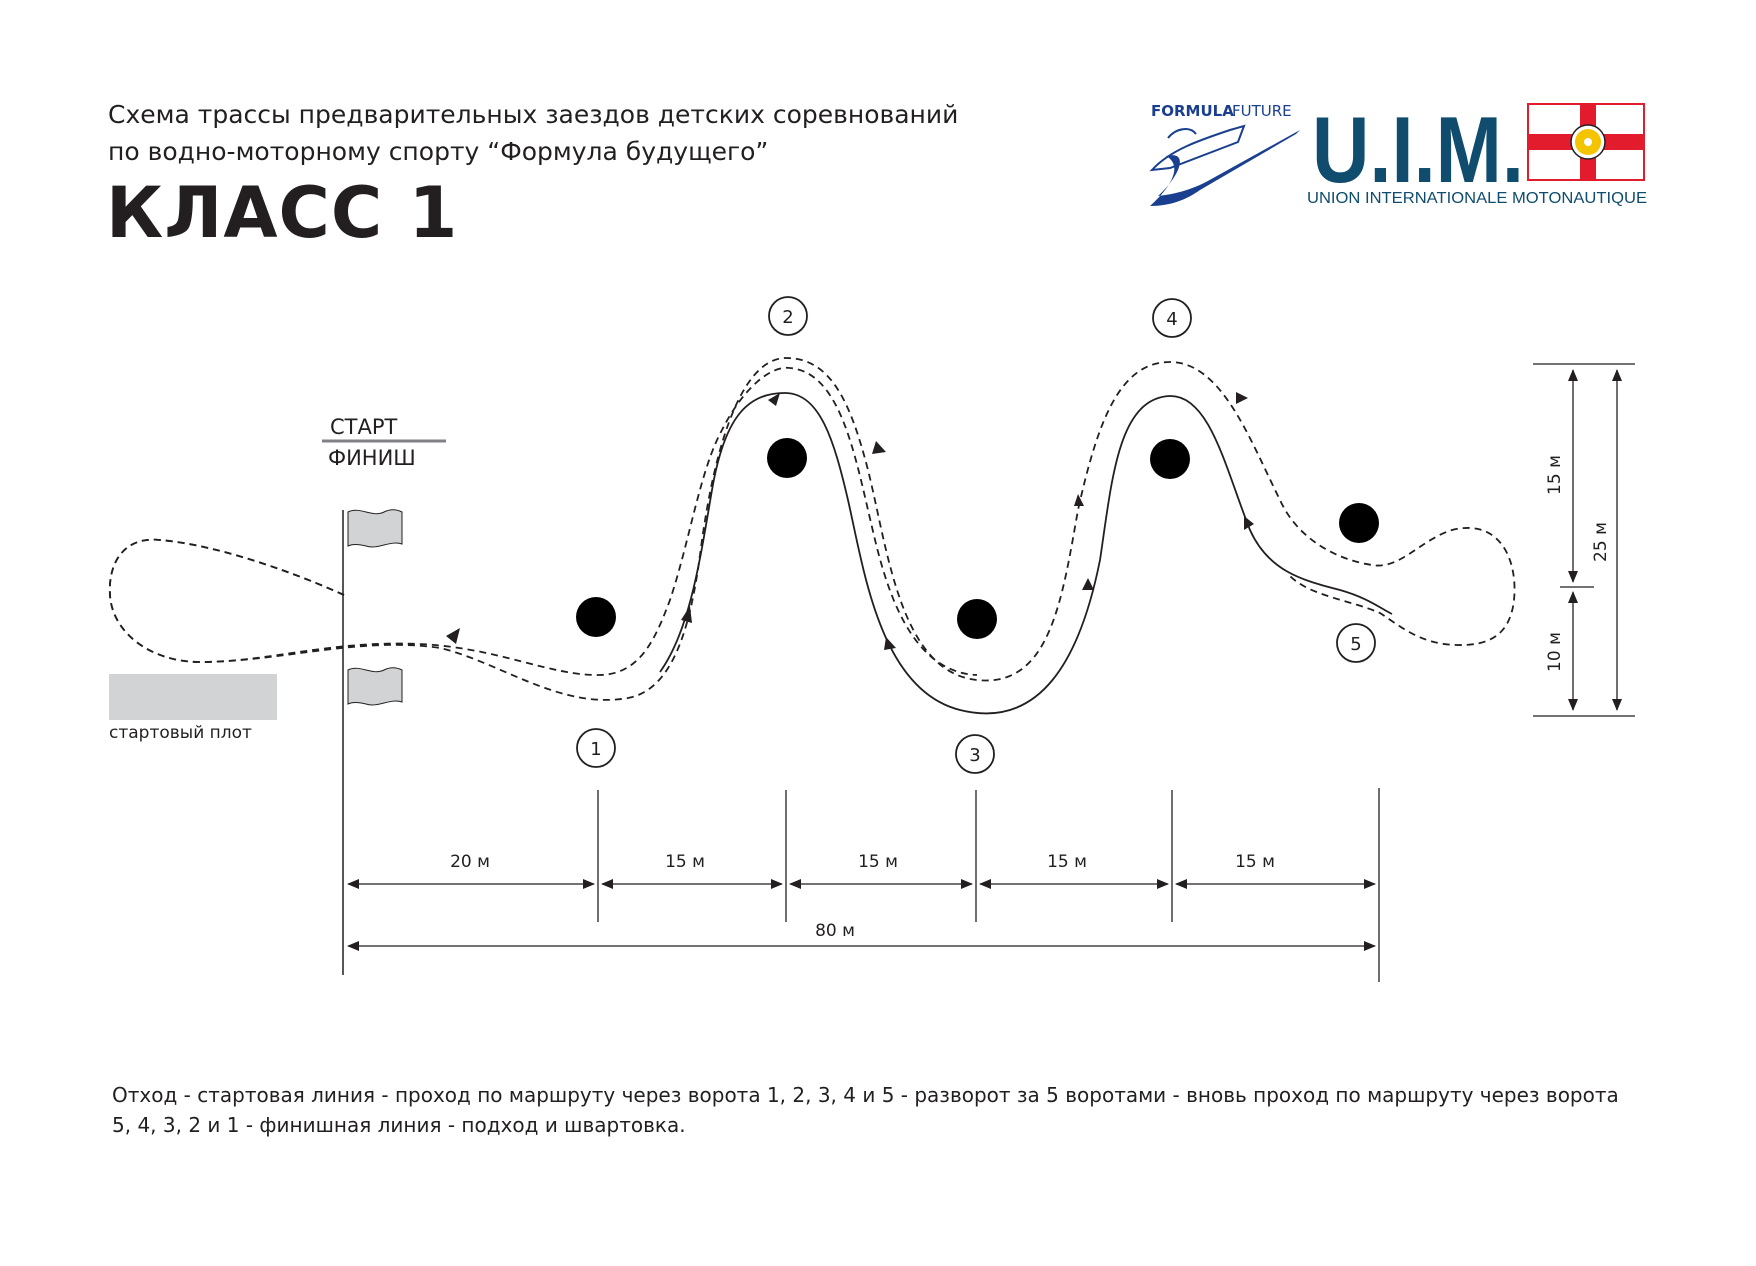  What do you see at coordinates (835, 931) in the screenshot?
I see `dim-label-80m: 80 м` at bounding box center [835, 931].